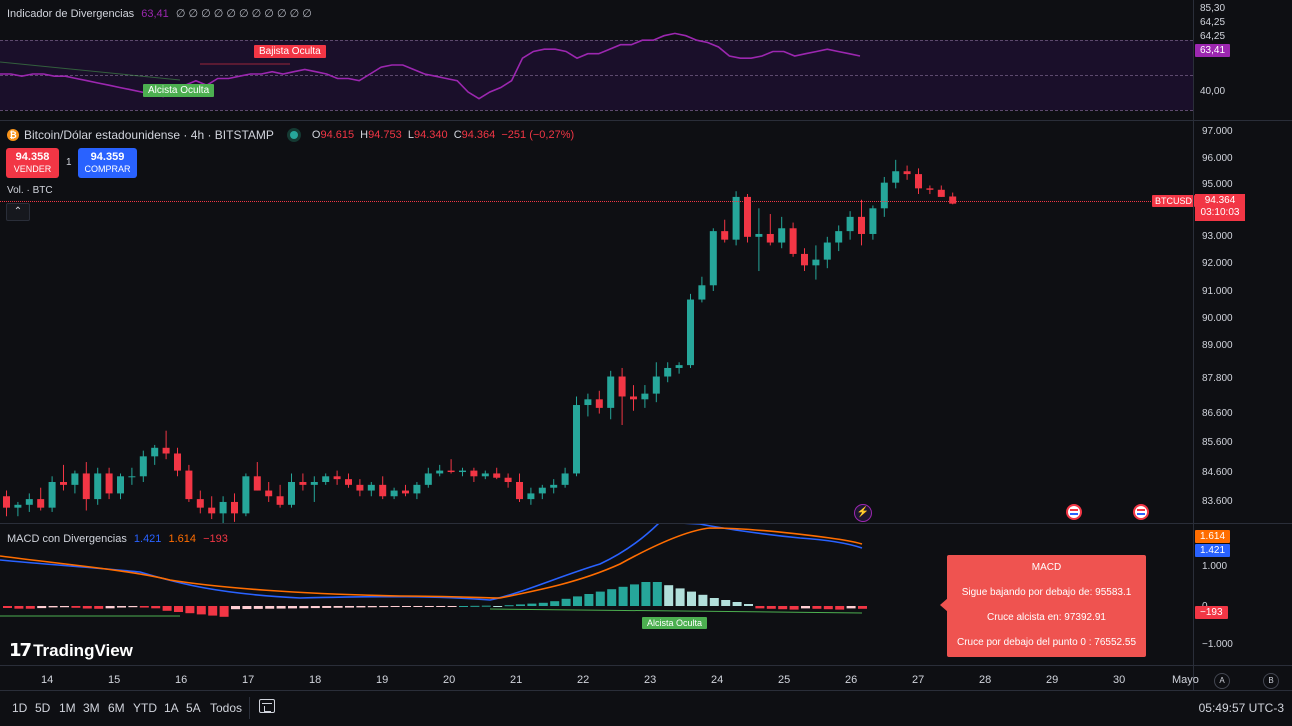 The width and height of the screenshot is (1292, 726). What do you see at coordinates (784, 680) in the screenshot?
I see `date-axis-label: 25` at bounding box center [784, 680].